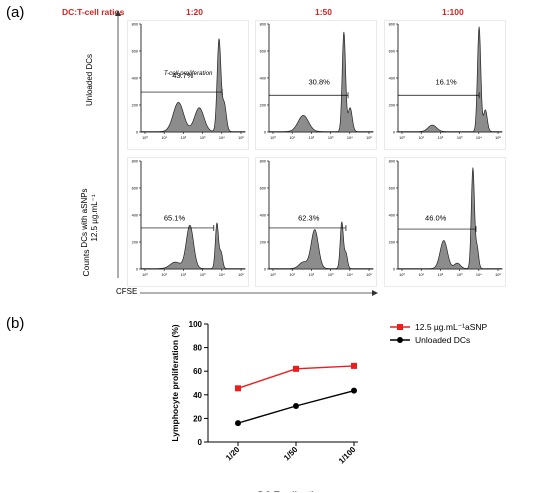  I want to click on row-label-unloaded: Unloaded DCs, so click(89, 80).